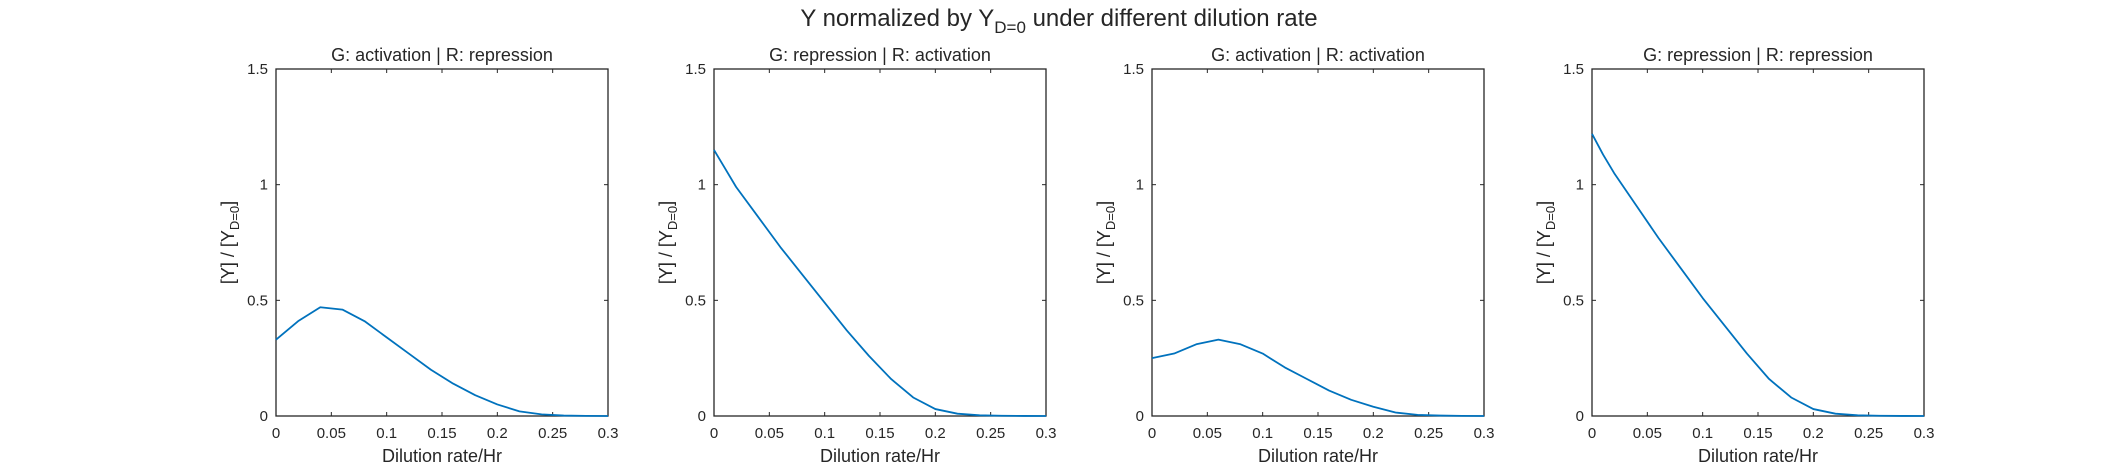 The width and height of the screenshot is (2119, 463). What do you see at coordinates (1758, 55) in the screenshot?
I see `chart-title: G: repression | R: repression` at bounding box center [1758, 55].